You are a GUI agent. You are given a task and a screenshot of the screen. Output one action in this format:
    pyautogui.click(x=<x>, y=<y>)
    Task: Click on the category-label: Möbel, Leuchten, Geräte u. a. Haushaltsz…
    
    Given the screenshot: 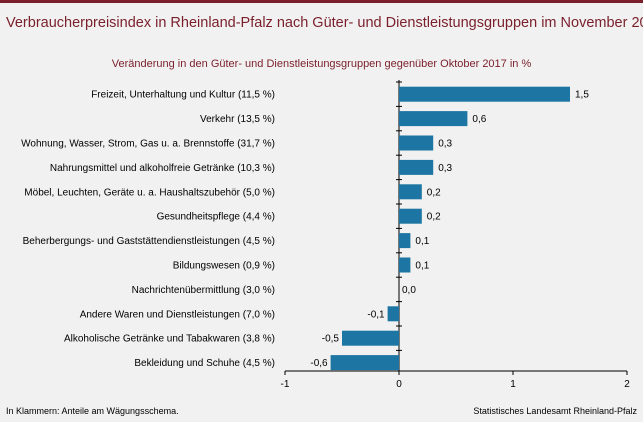 What is the action you would take?
    pyautogui.click(x=149, y=192)
    